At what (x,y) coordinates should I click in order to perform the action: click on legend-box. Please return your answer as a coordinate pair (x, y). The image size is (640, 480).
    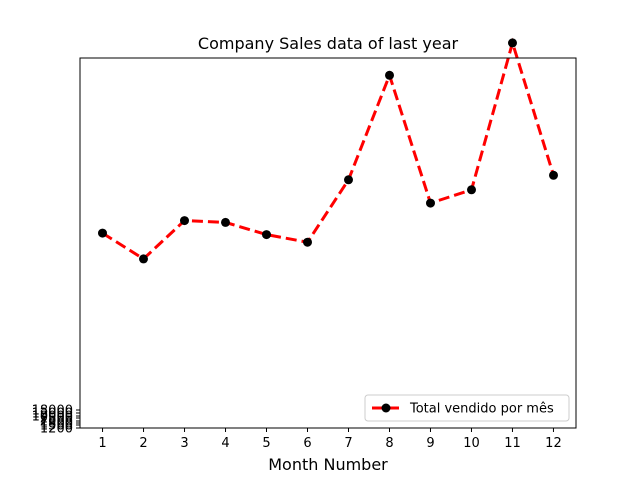
    Looking at the image, I should click on (467, 408).